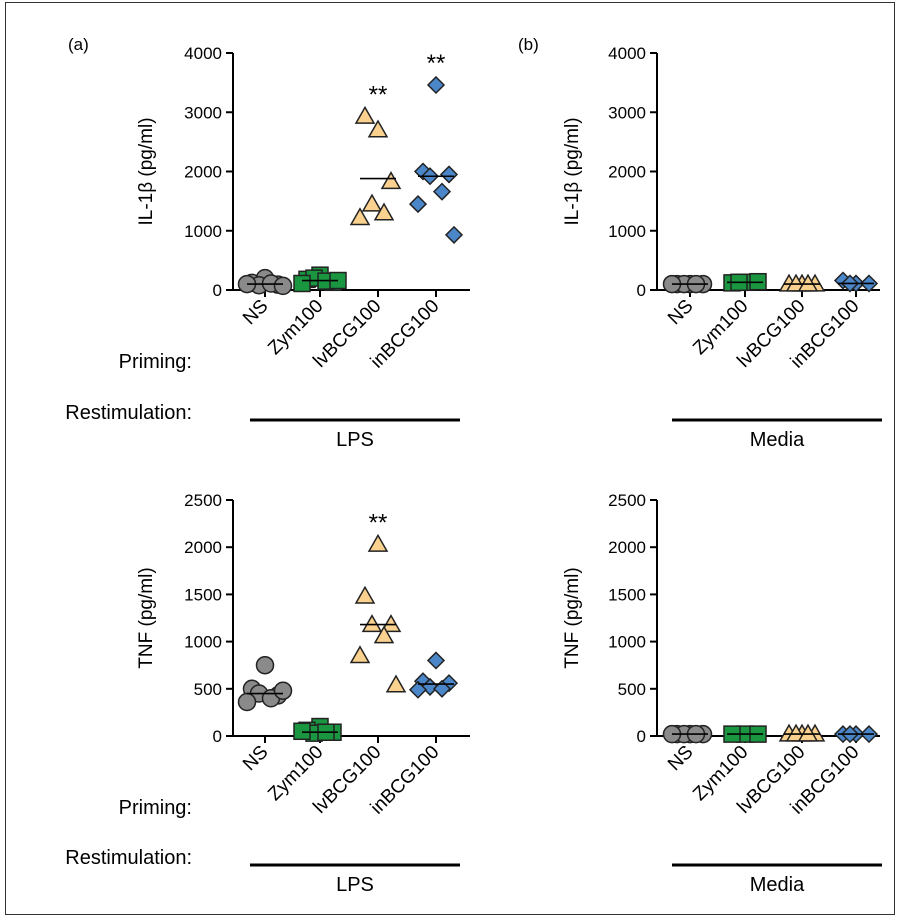 The image size is (902, 920). I want to click on series-inBCG100: **, so click(436, 147).